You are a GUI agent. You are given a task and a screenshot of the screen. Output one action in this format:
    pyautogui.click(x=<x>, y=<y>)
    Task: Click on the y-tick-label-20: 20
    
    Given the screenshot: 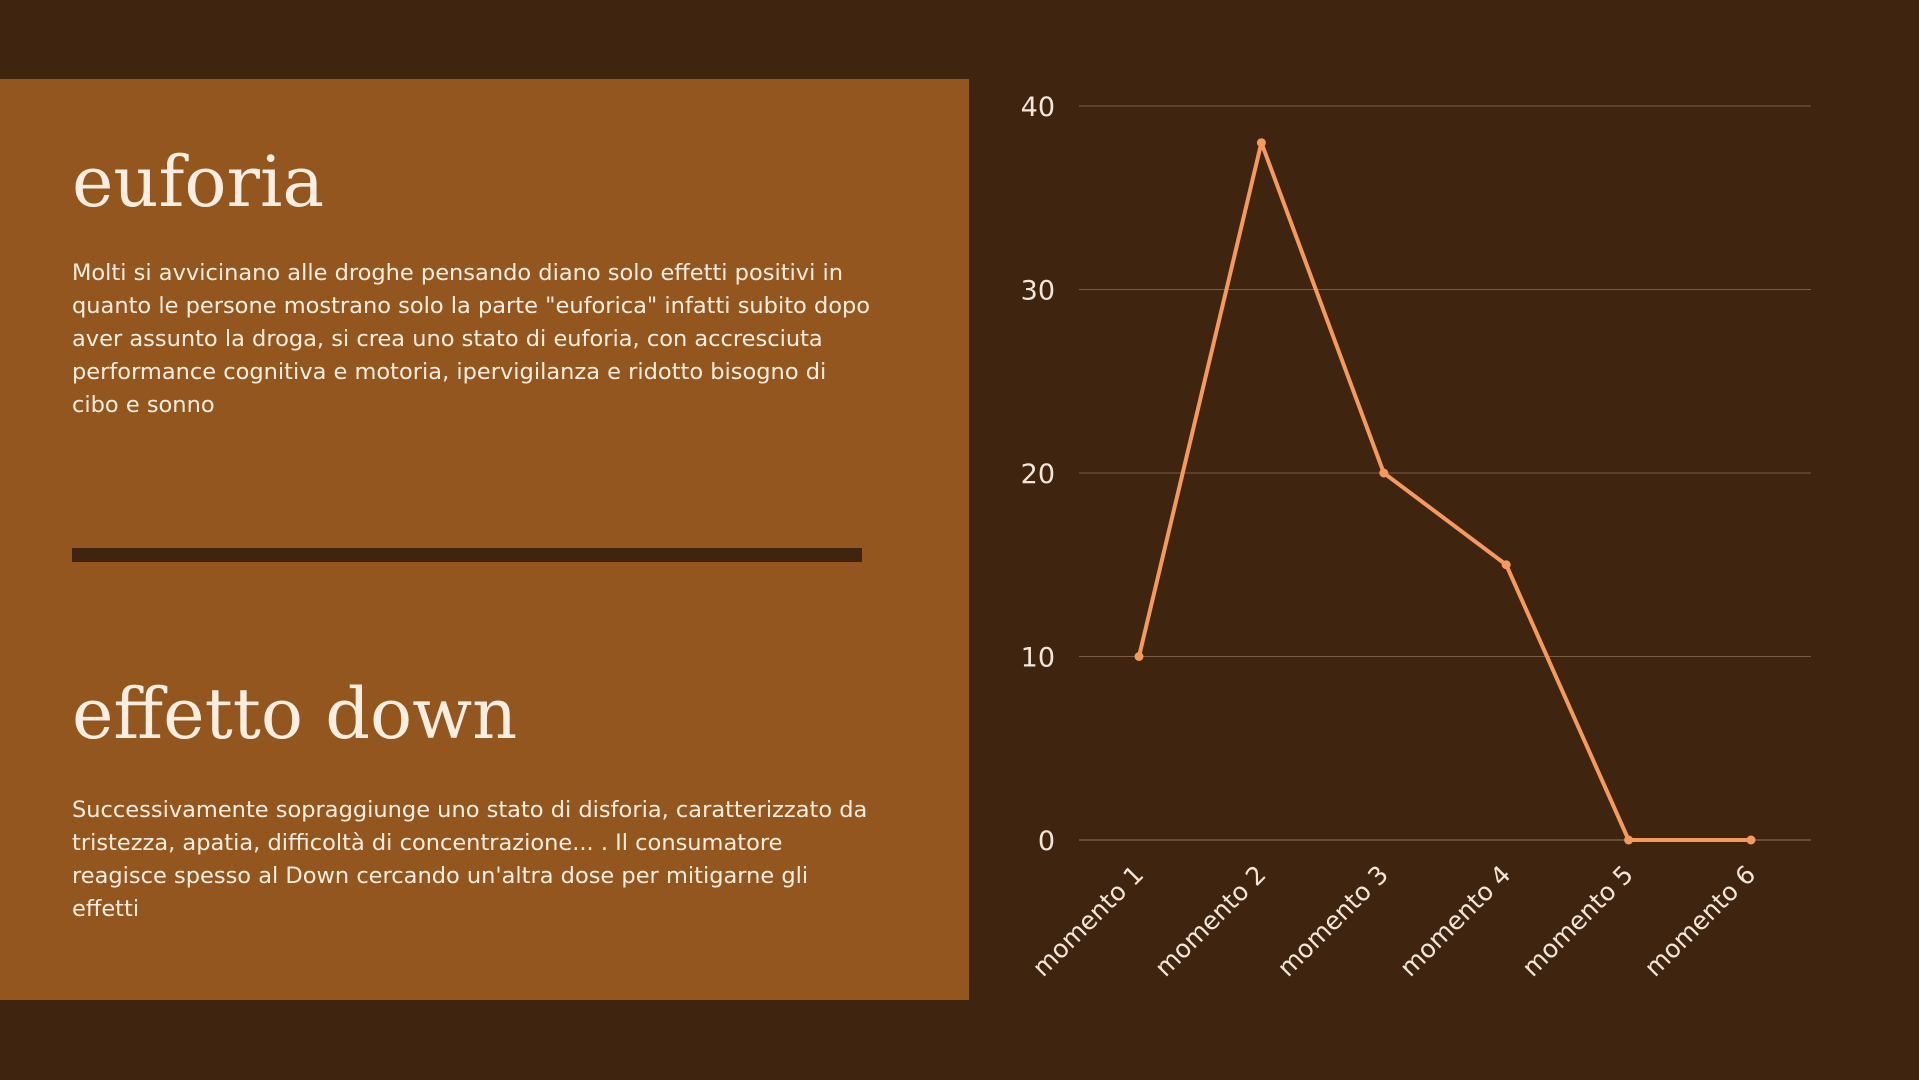 What is the action you would take?
    pyautogui.click(x=1038, y=474)
    